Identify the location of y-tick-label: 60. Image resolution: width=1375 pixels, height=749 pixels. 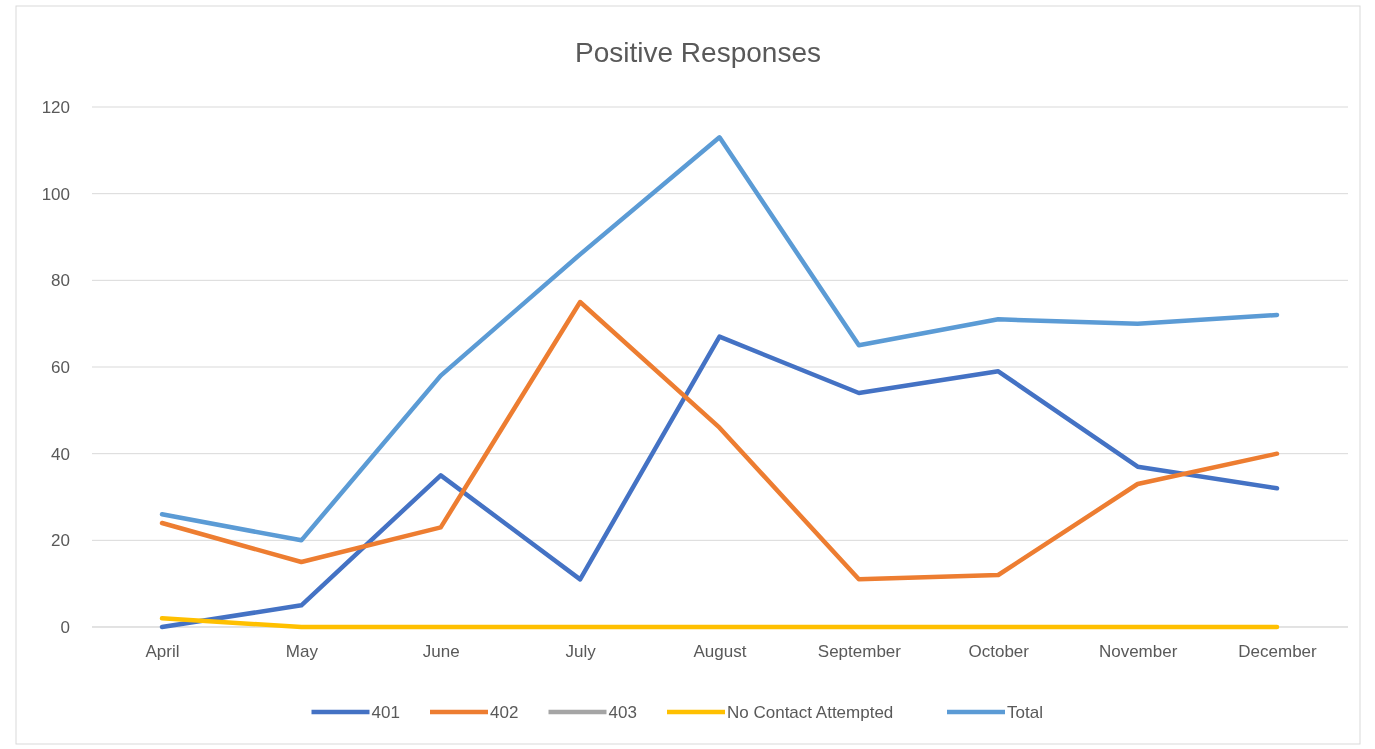
(60, 367).